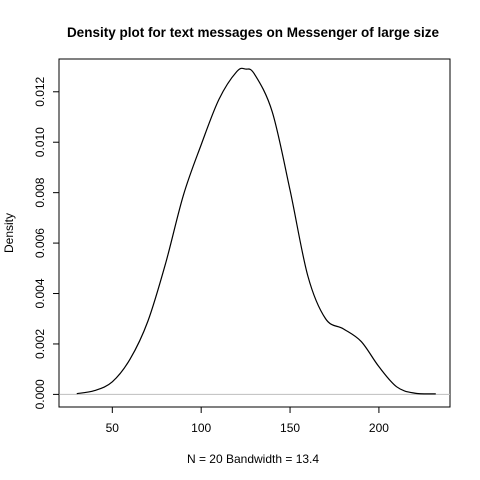 This screenshot has height=480, width=480. What do you see at coordinates (290, 428) in the screenshot?
I see `x-tick-label-150: 150` at bounding box center [290, 428].